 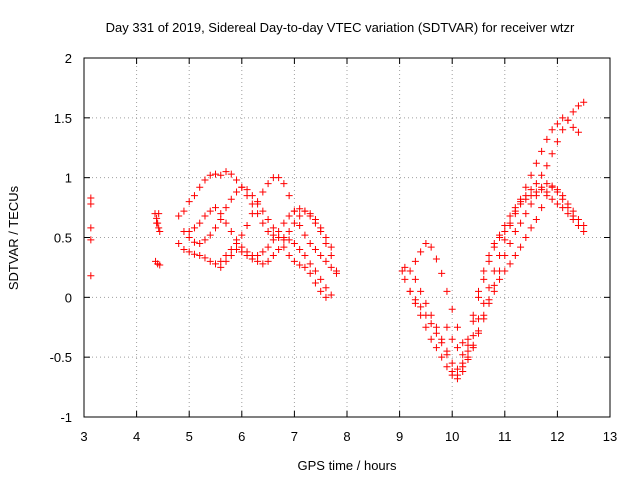 I want to click on x-tick-label: 10, so click(x=452, y=436).